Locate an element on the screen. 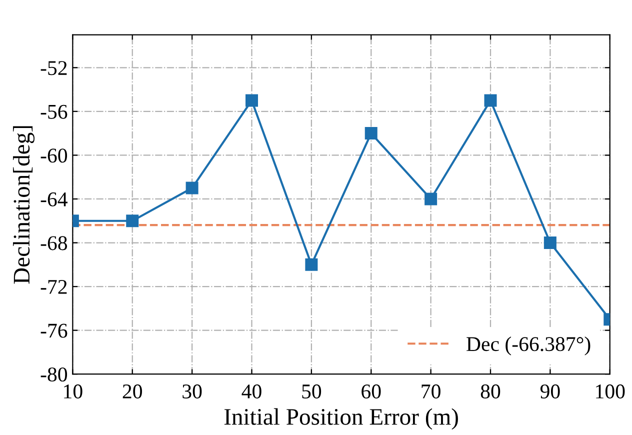 Image resolution: width=632 pixels, height=435 pixels. y-tick-label: -60 is located at coordinates (54, 155).